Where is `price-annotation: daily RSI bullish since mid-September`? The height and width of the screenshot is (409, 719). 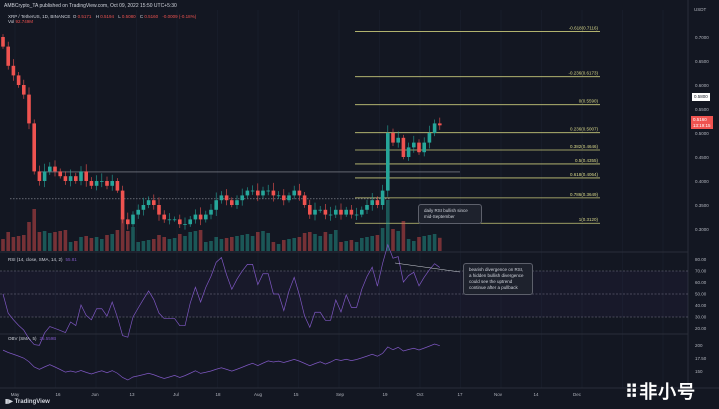
price-annotation: daily RSI bullish since mid-September is located at coordinates (450, 214).